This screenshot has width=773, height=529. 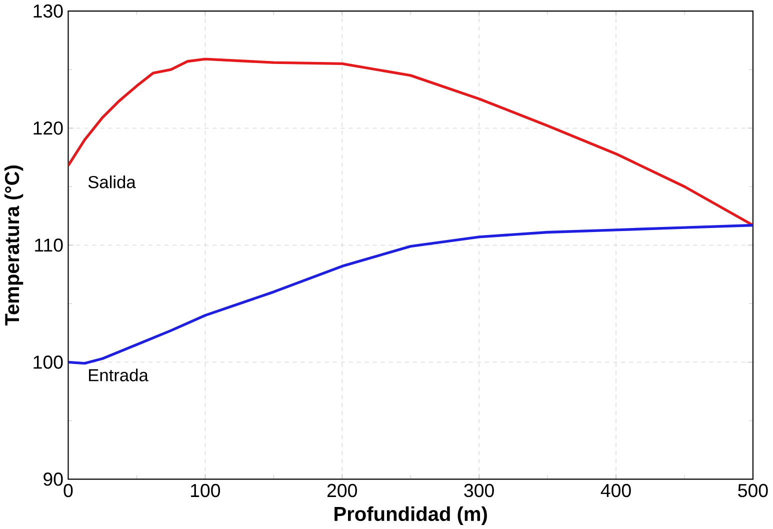 What do you see at coordinates (49, 245) in the screenshot?
I see `y-tick-label: 110` at bounding box center [49, 245].